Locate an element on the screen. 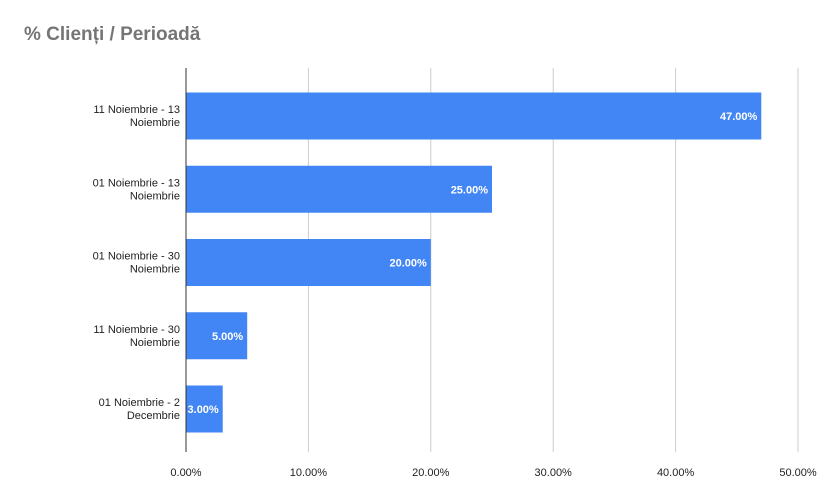 The image size is (824, 504). x-tick-label: 50.00% is located at coordinates (798, 473).